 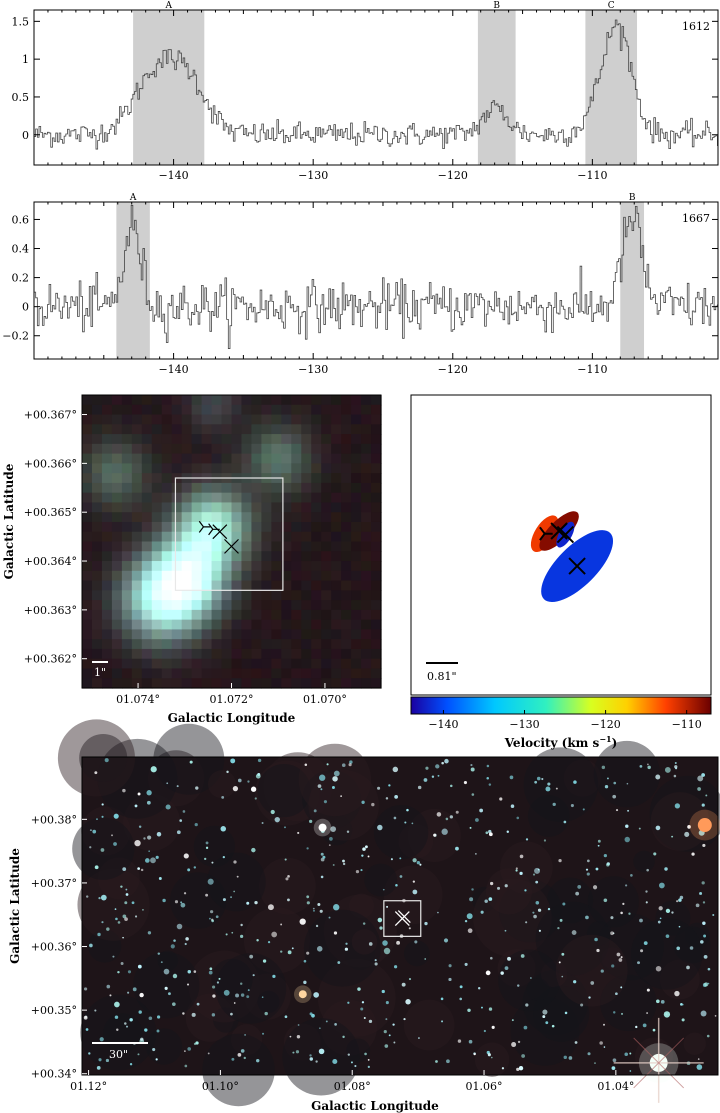 I want to click on y-tick-label: +00.35°, so click(x=54, y=1010).